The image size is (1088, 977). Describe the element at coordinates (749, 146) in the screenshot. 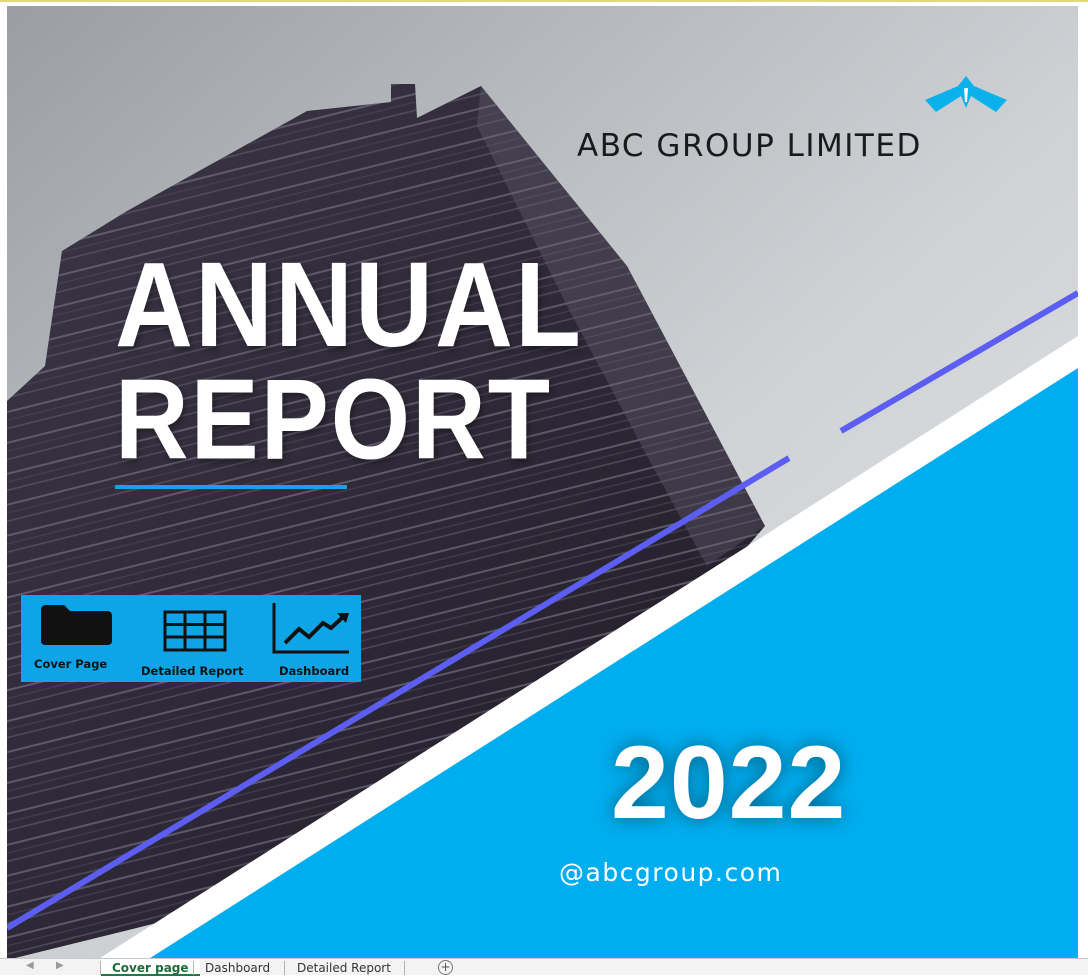

I see `company-name: ABC GROUP LIMITED` at that location.